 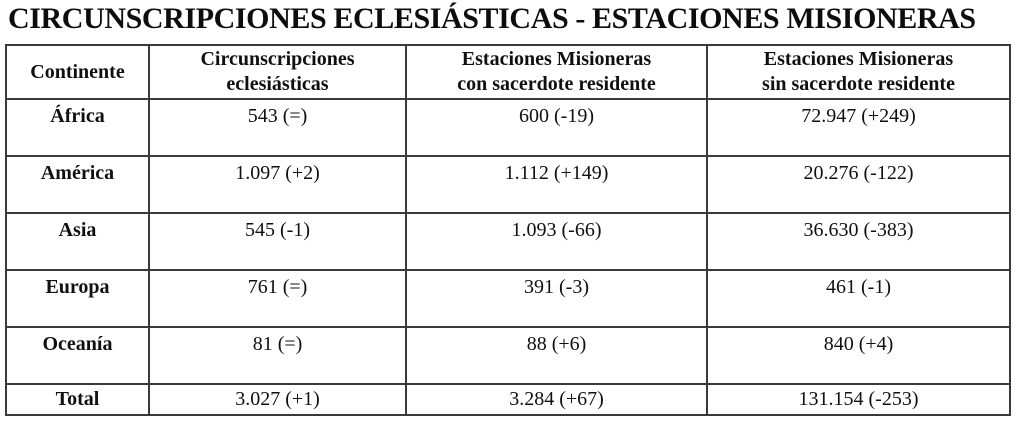 I want to click on table-row-africa: África 543 (=) 600 (-19) 72.947 (+249), so click(x=508, y=127).